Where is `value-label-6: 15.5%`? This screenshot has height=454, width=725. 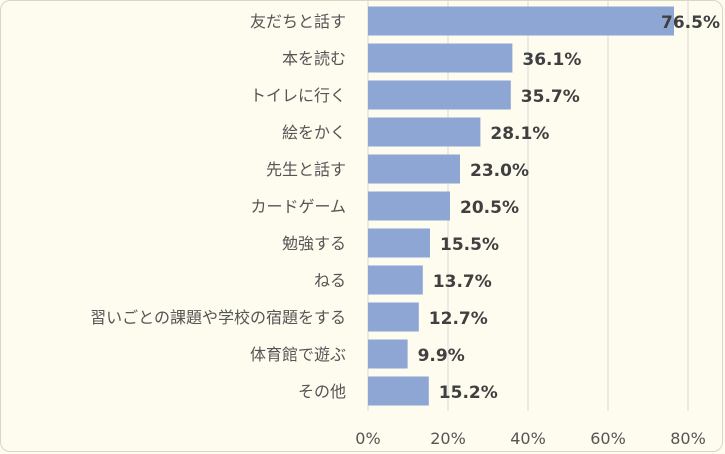 value-label-6: 15.5% is located at coordinates (469, 245).